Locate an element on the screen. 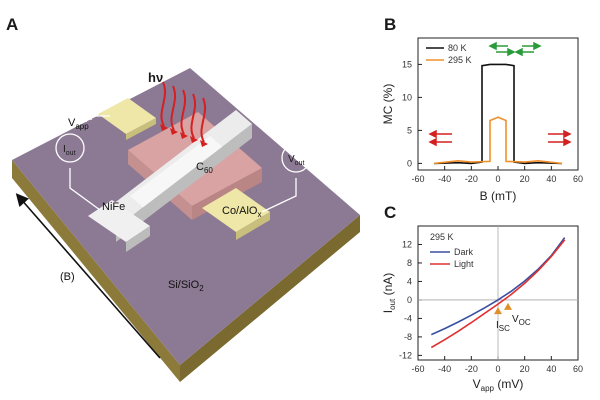 The height and width of the screenshot is (400, 600). b-series-80k is located at coordinates (498, 114).